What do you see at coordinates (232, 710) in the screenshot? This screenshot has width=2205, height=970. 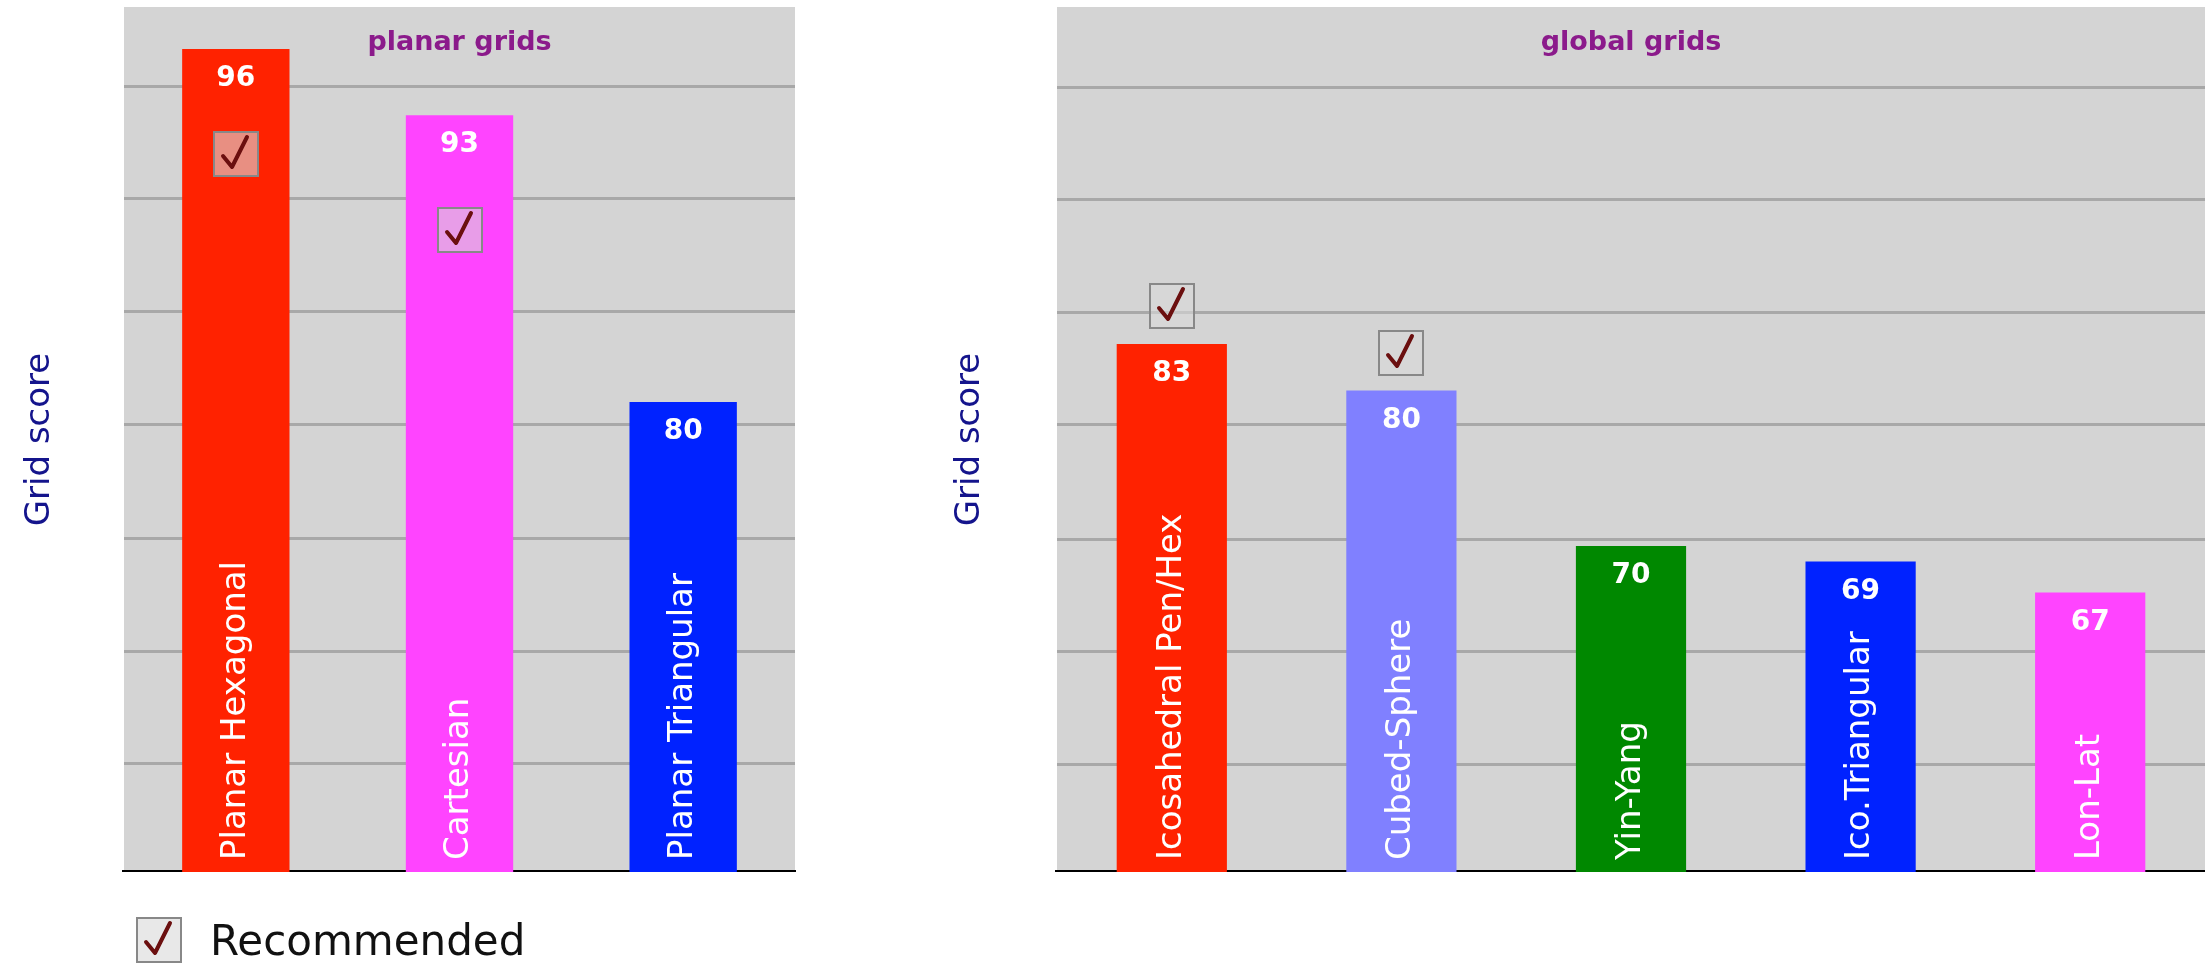 I see `x-tick-label: Planar Hexagonal` at bounding box center [232, 710].